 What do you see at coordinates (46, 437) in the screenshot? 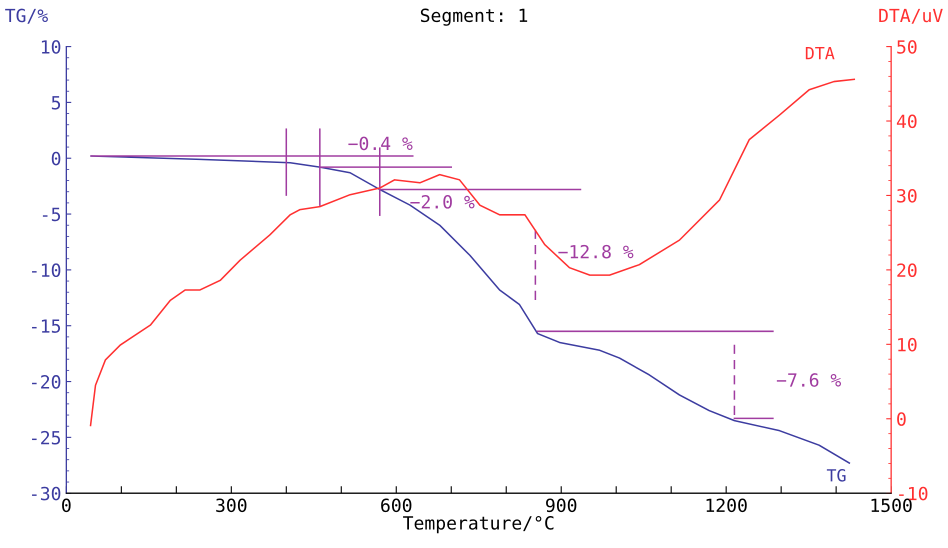
I see `y-tick-label: -25` at bounding box center [46, 437].